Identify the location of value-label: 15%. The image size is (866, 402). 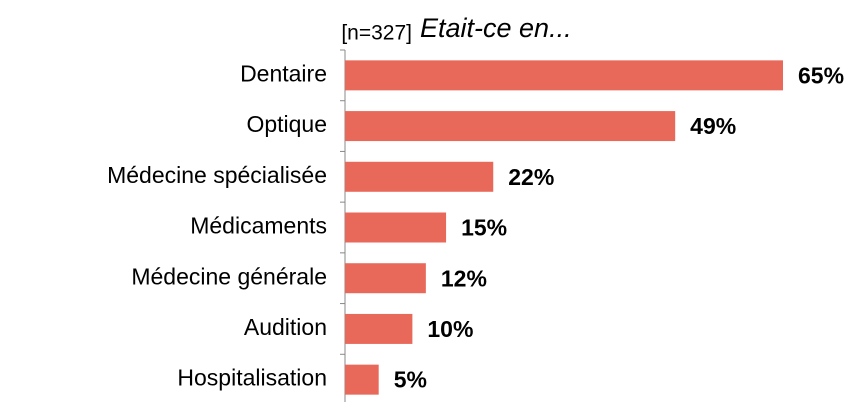
(484, 228).